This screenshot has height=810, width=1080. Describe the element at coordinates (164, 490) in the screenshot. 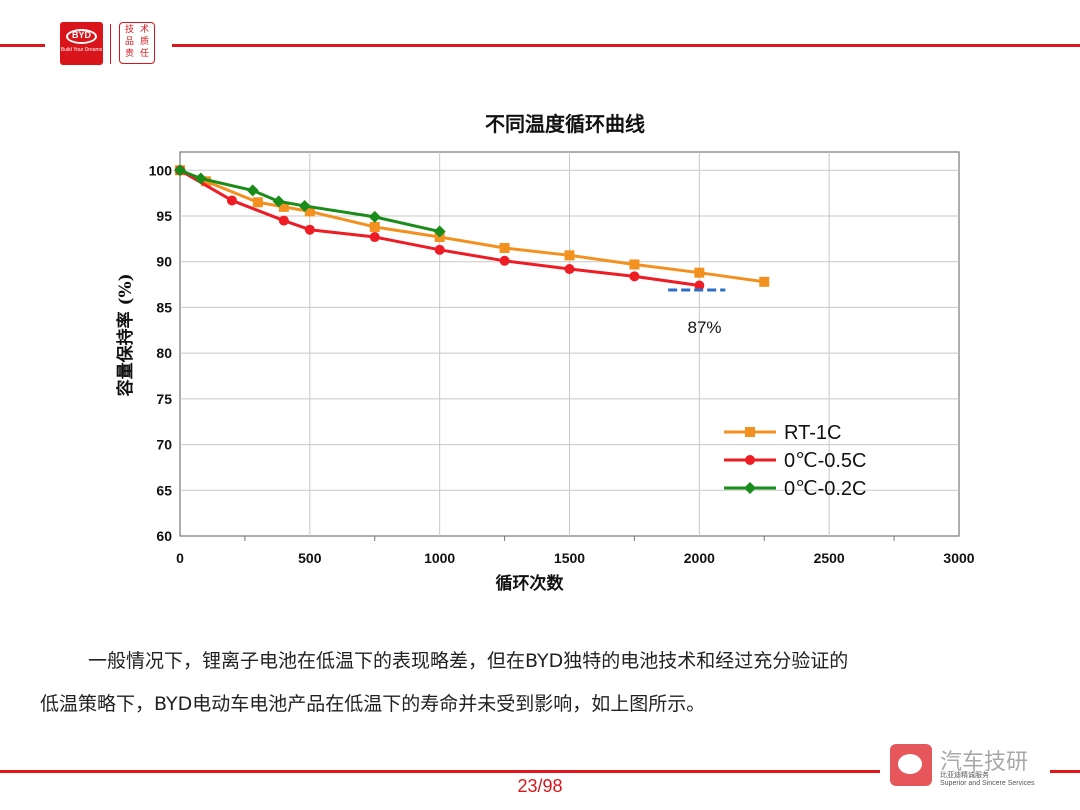

I see `y-tick-label: 65` at that location.